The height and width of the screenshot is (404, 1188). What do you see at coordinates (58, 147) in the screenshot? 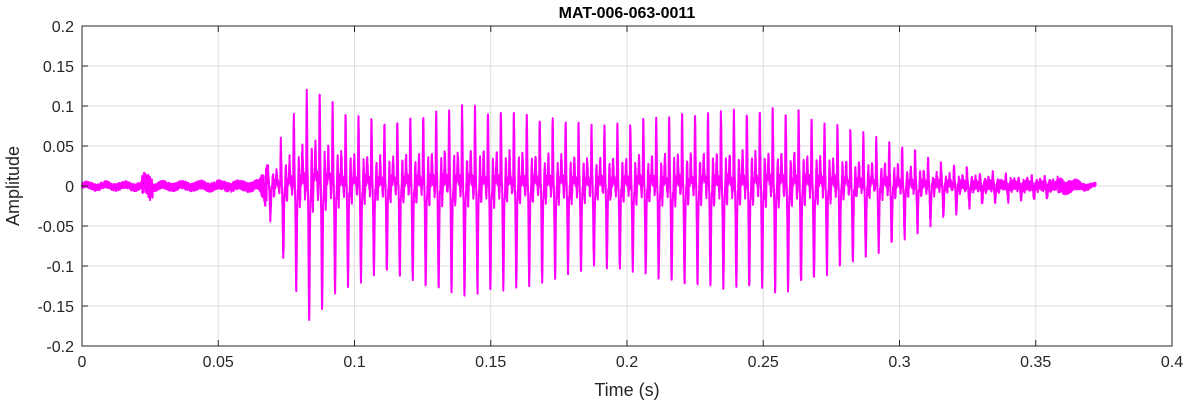
I see `y-tick-label: 0.05` at bounding box center [58, 147].